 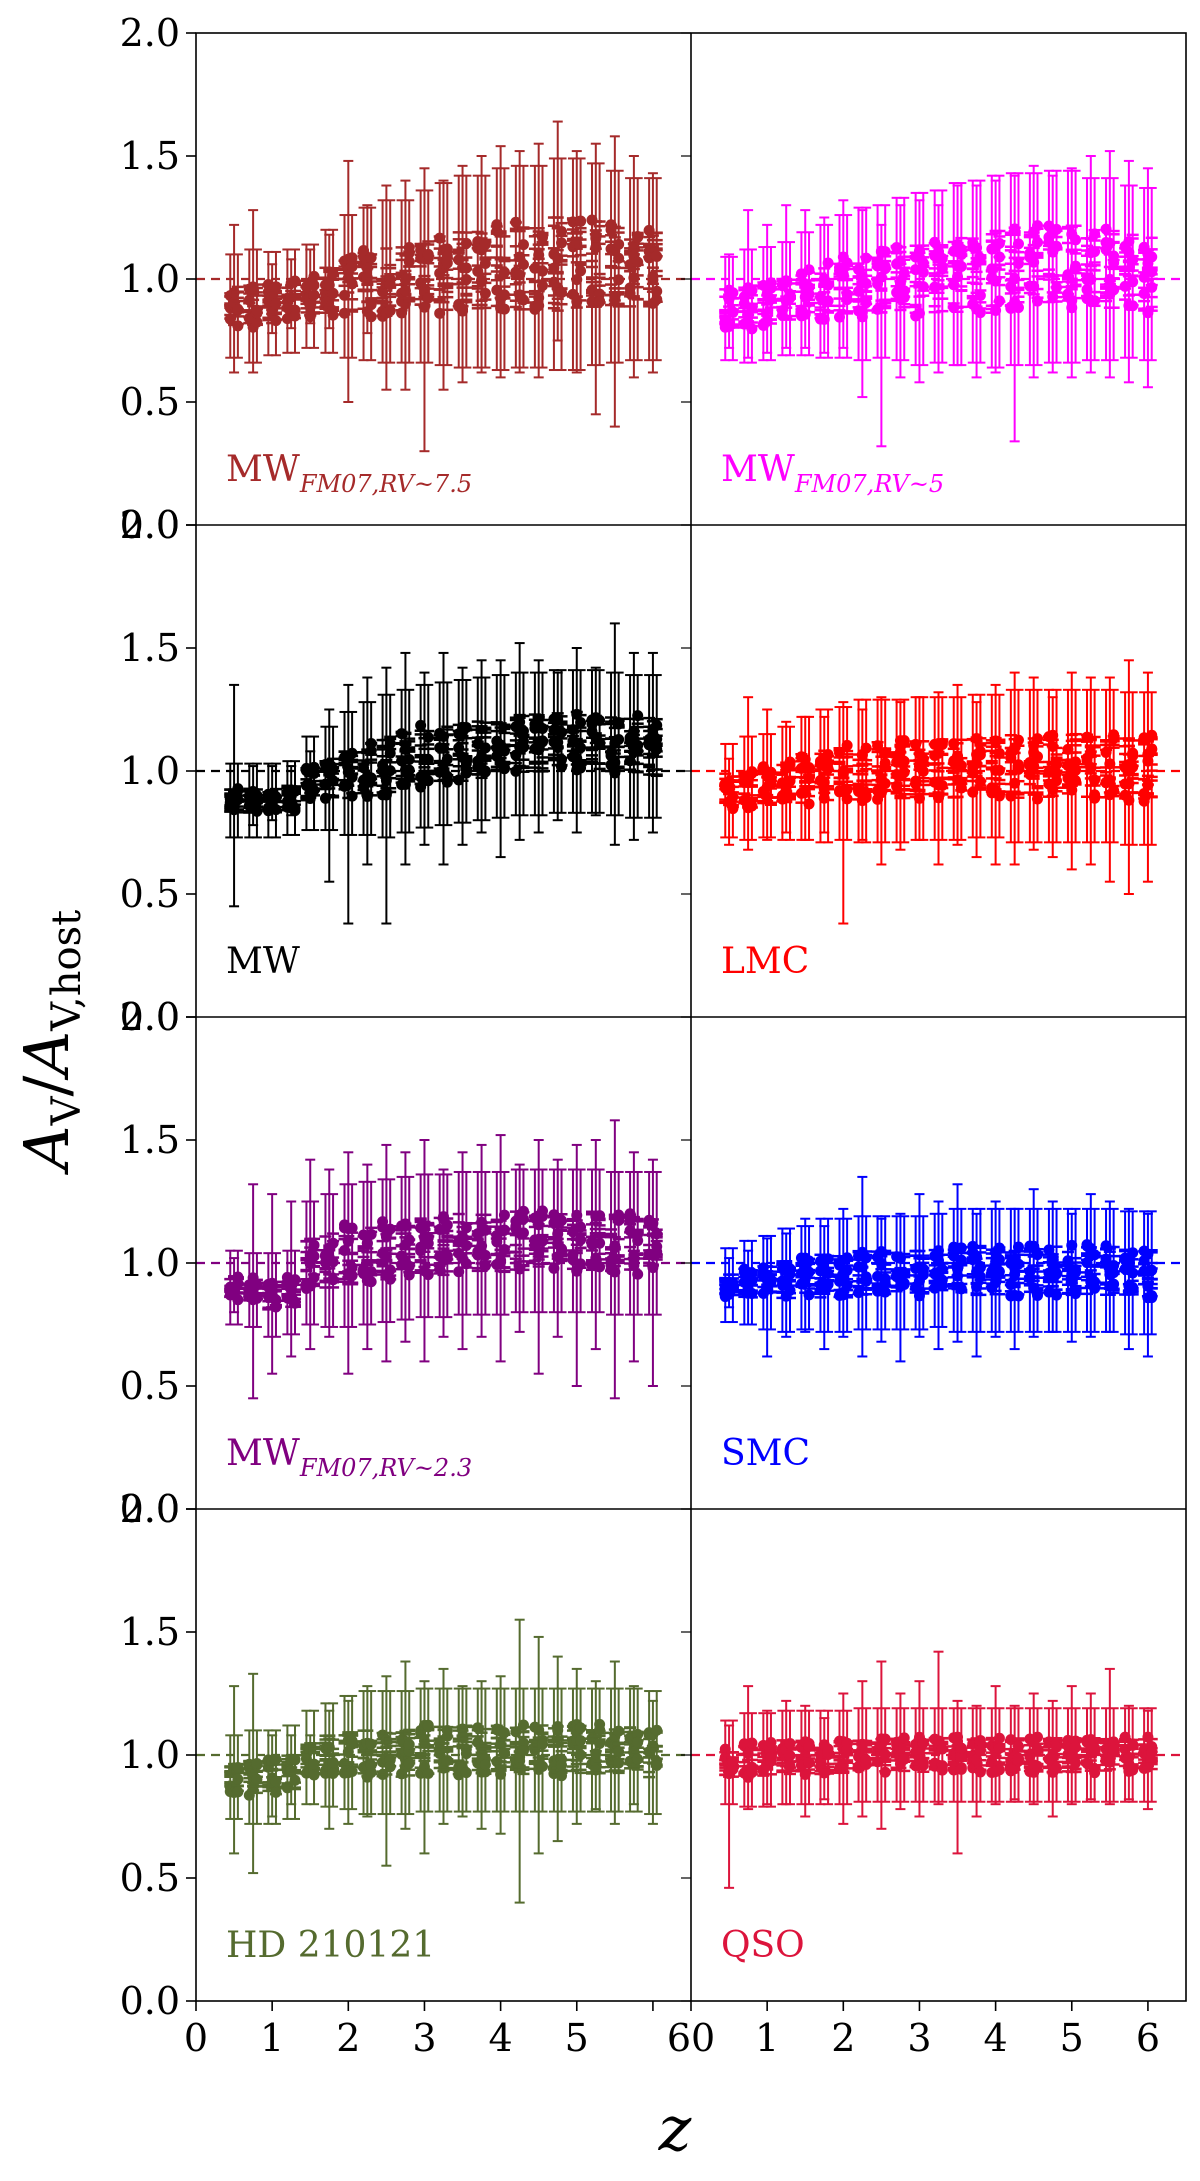 What do you see at coordinates (976, 279) in the screenshot?
I see `cluster-z-3.75` at bounding box center [976, 279].